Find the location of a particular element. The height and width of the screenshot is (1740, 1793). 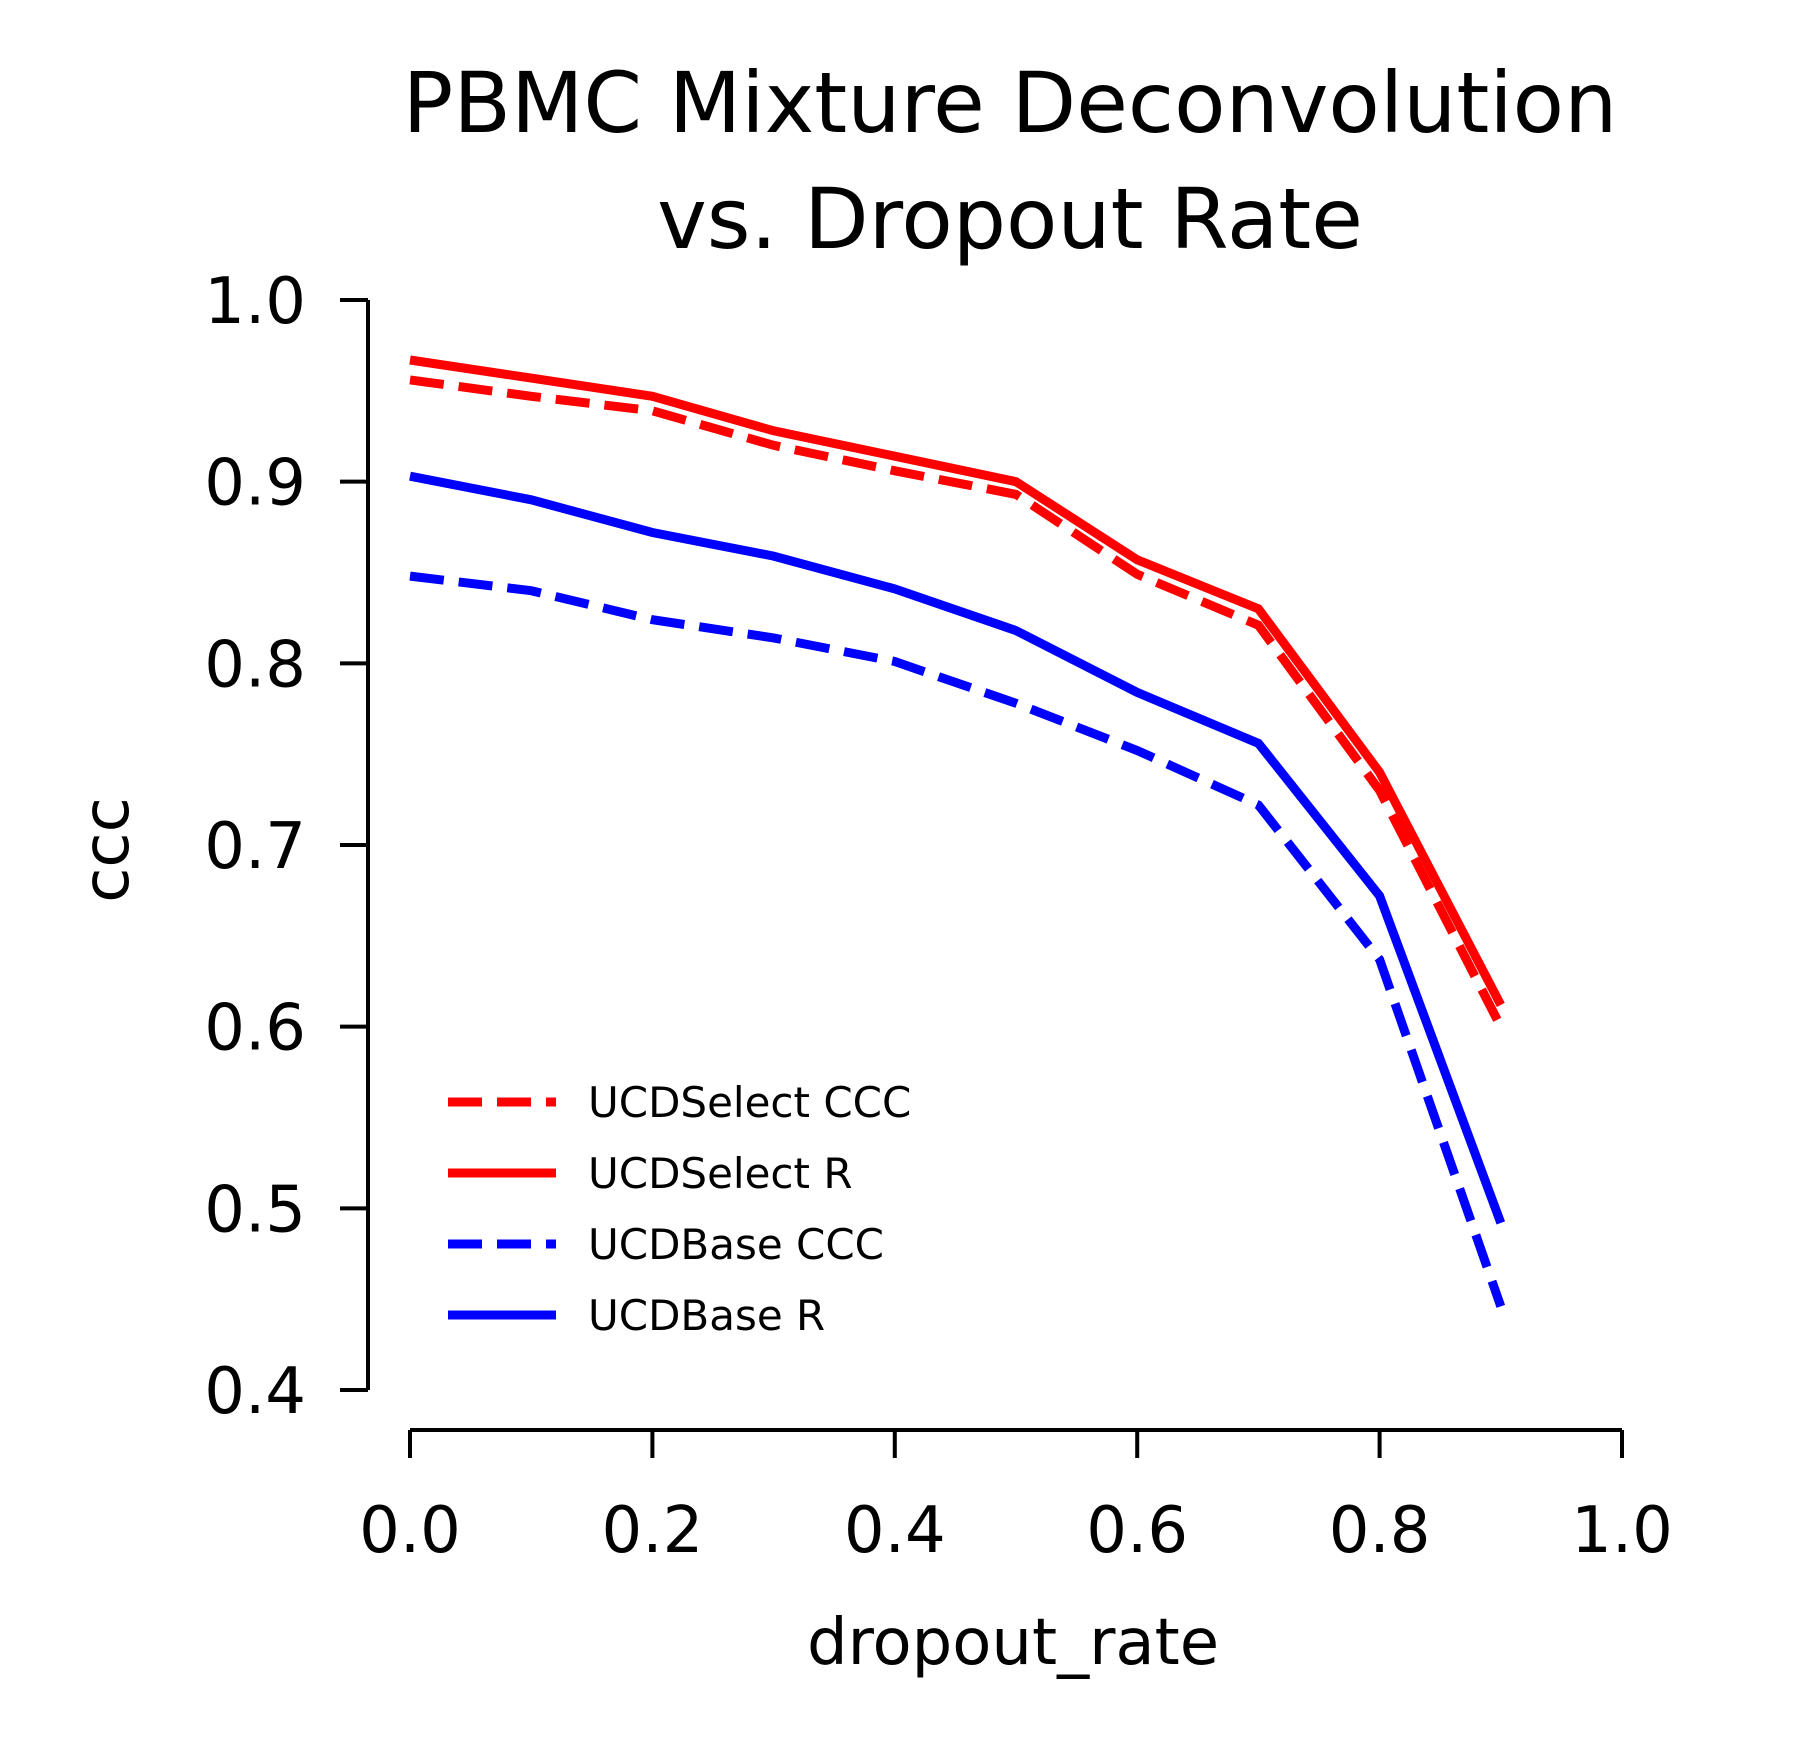

x-tick-label: 1.0 is located at coordinates (1622, 1531).